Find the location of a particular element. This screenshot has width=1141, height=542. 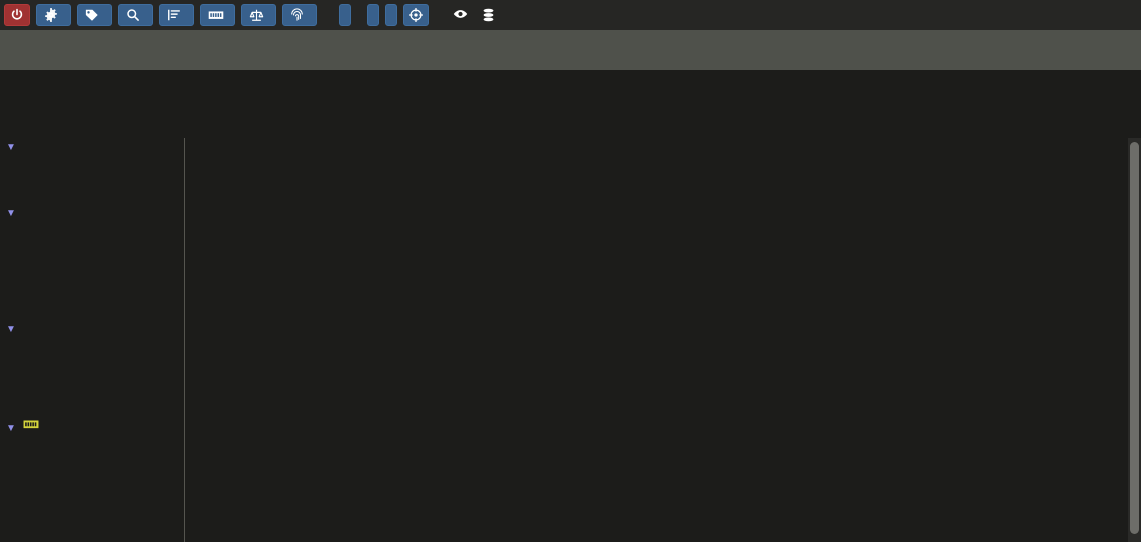

info-button is located at coordinates (299, 15).